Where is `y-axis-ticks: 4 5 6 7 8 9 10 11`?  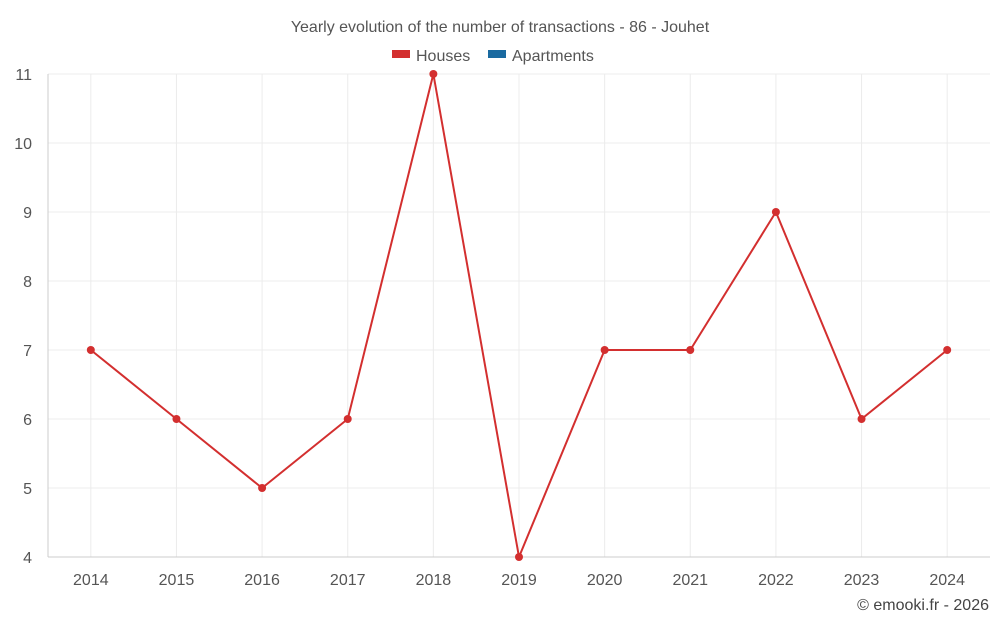
y-axis-ticks: 4 5 6 7 8 9 10 11 is located at coordinates (23, 317).